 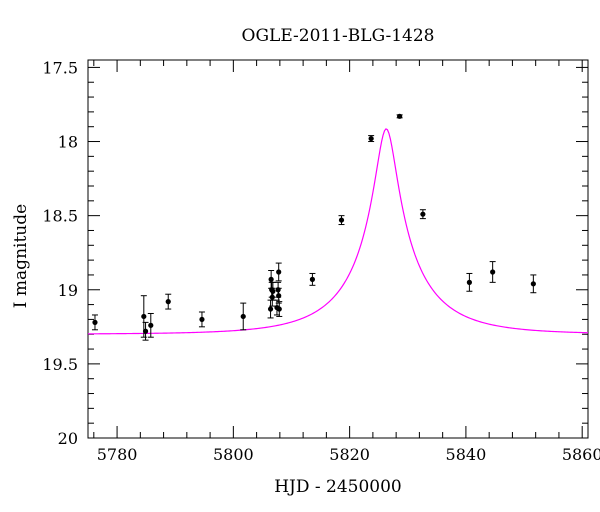 I want to click on x-tick-label: 5860, so click(x=581, y=454).